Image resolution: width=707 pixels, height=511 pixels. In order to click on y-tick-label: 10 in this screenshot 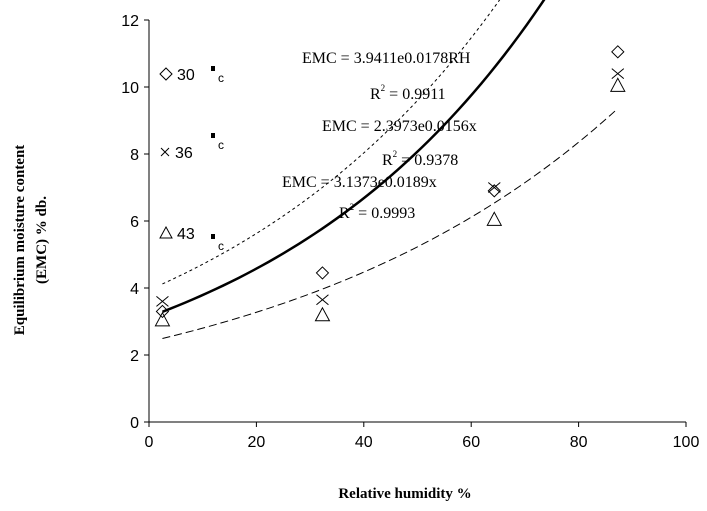, I will do `click(130, 88)`.